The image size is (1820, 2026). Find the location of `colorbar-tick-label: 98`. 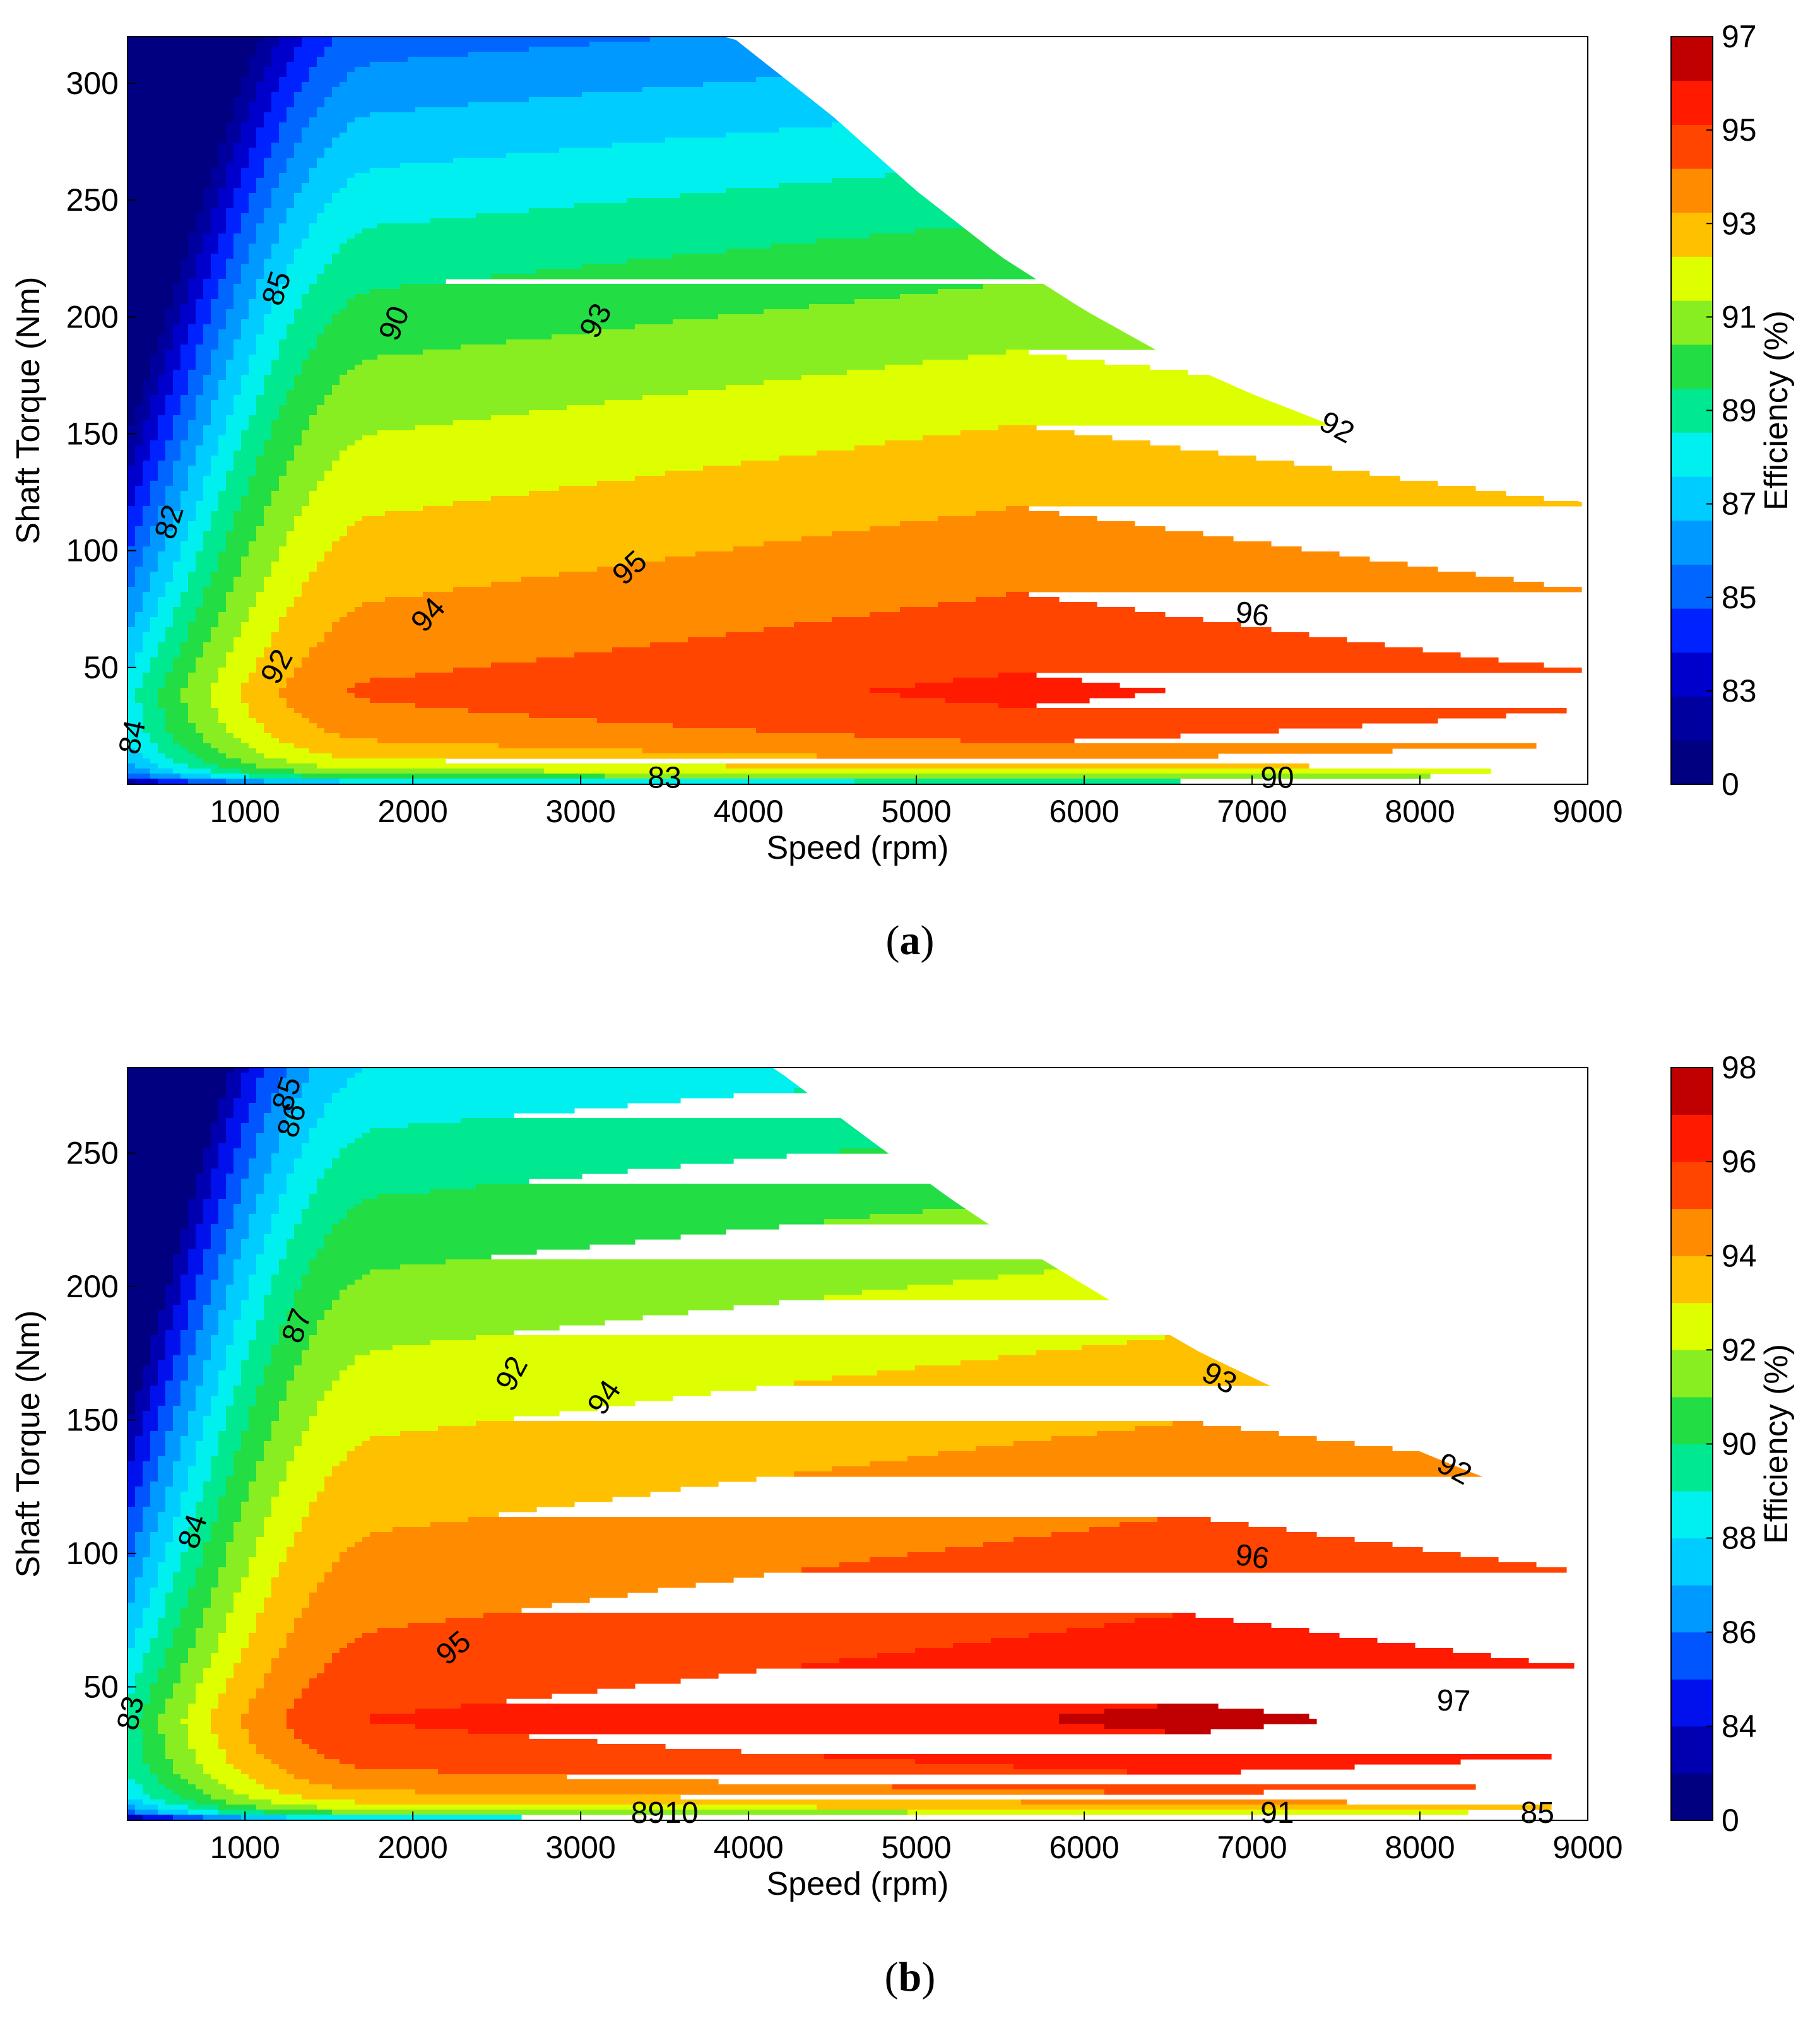

colorbar-tick-label: 98 is located at coordinates (1740, 1067).